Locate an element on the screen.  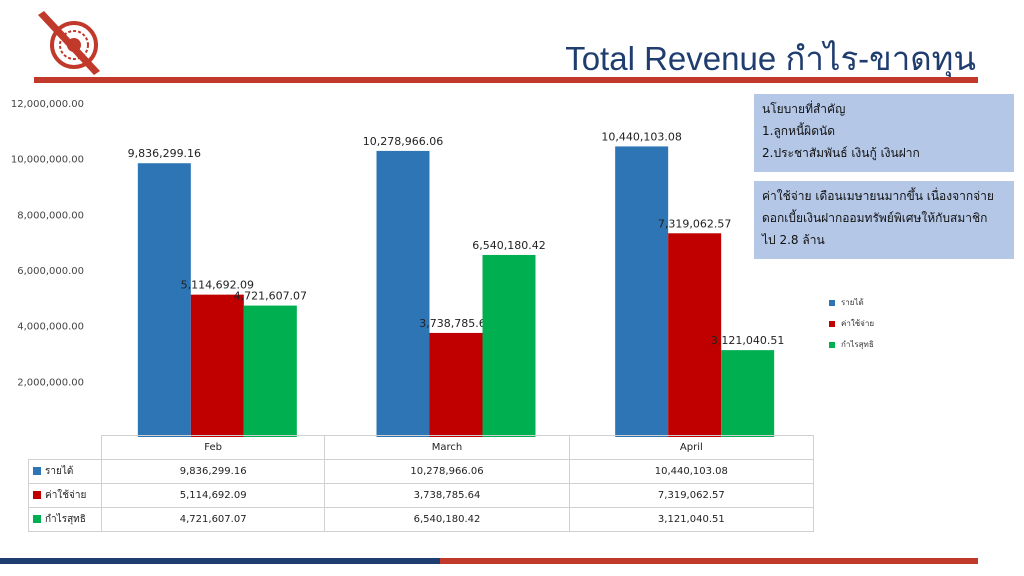
expense-note-line: ไป 2.8 ล้าน is located at coordinates (793, 240).